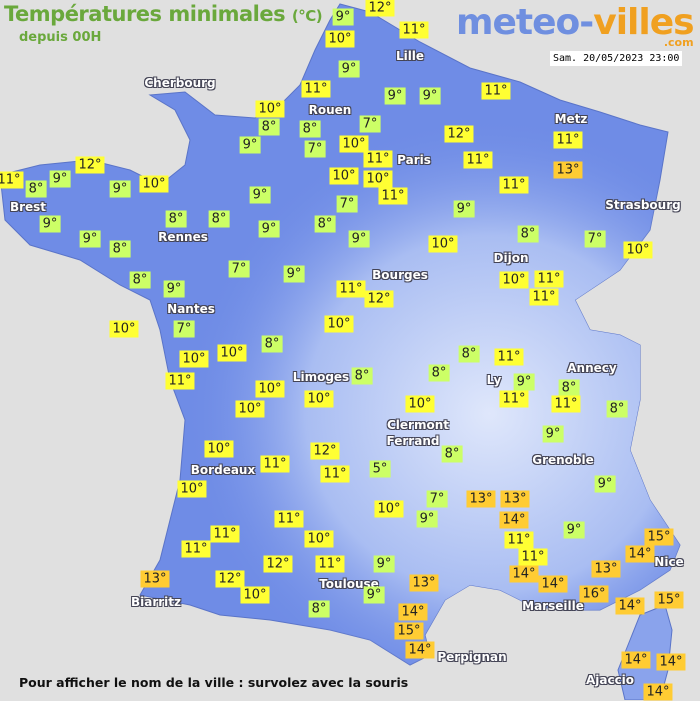 Image resolution: width=700 pixels, height=701 pixels. What do you see at coordinates (575, 25) in the screenshot?
I see `meteo-villes-logo: meteo-villes .com` at bounding box center [575, 25].